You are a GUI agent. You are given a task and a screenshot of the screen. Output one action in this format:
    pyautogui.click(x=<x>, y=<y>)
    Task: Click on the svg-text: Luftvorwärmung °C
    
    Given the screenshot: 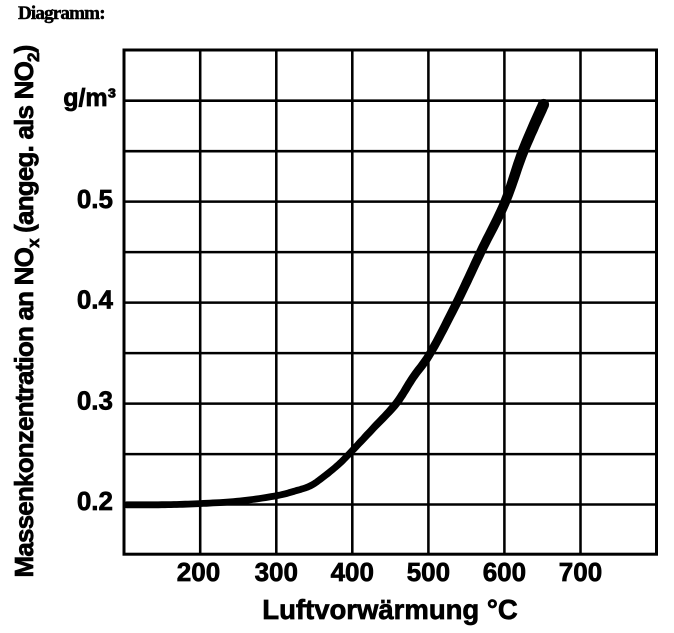 What is the action you would take?
    pyautogui.click(x=390, y=609)
    